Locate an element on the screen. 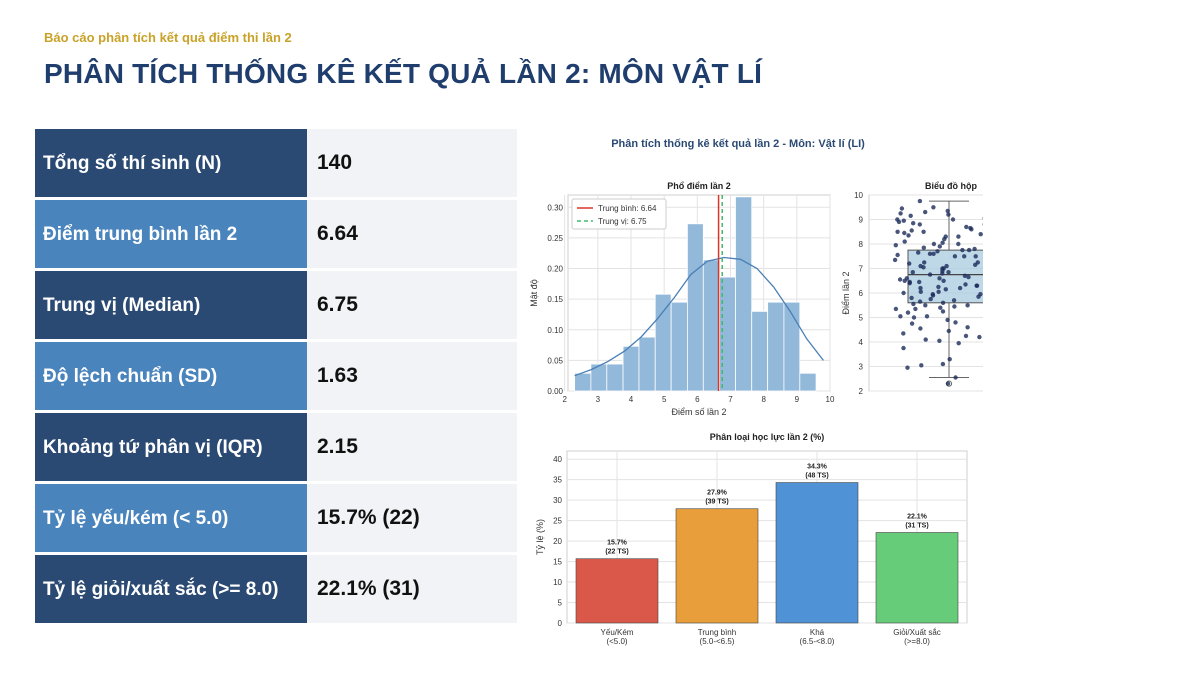 This screenshot has width=1200, height=673. y-tick-label: 0.25 is located at coordinates (555, 238).